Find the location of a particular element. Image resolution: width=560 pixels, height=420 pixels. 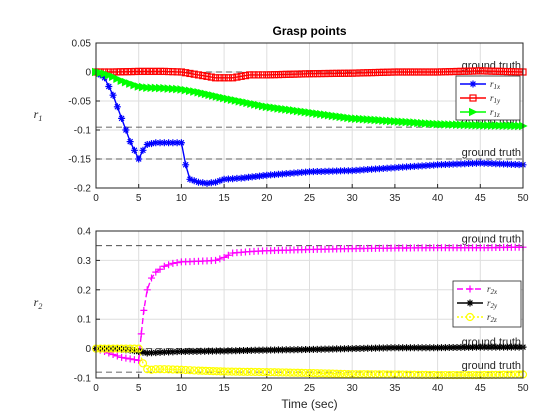

legend: r1x r1y r1z is located at coordinates (488, 98).